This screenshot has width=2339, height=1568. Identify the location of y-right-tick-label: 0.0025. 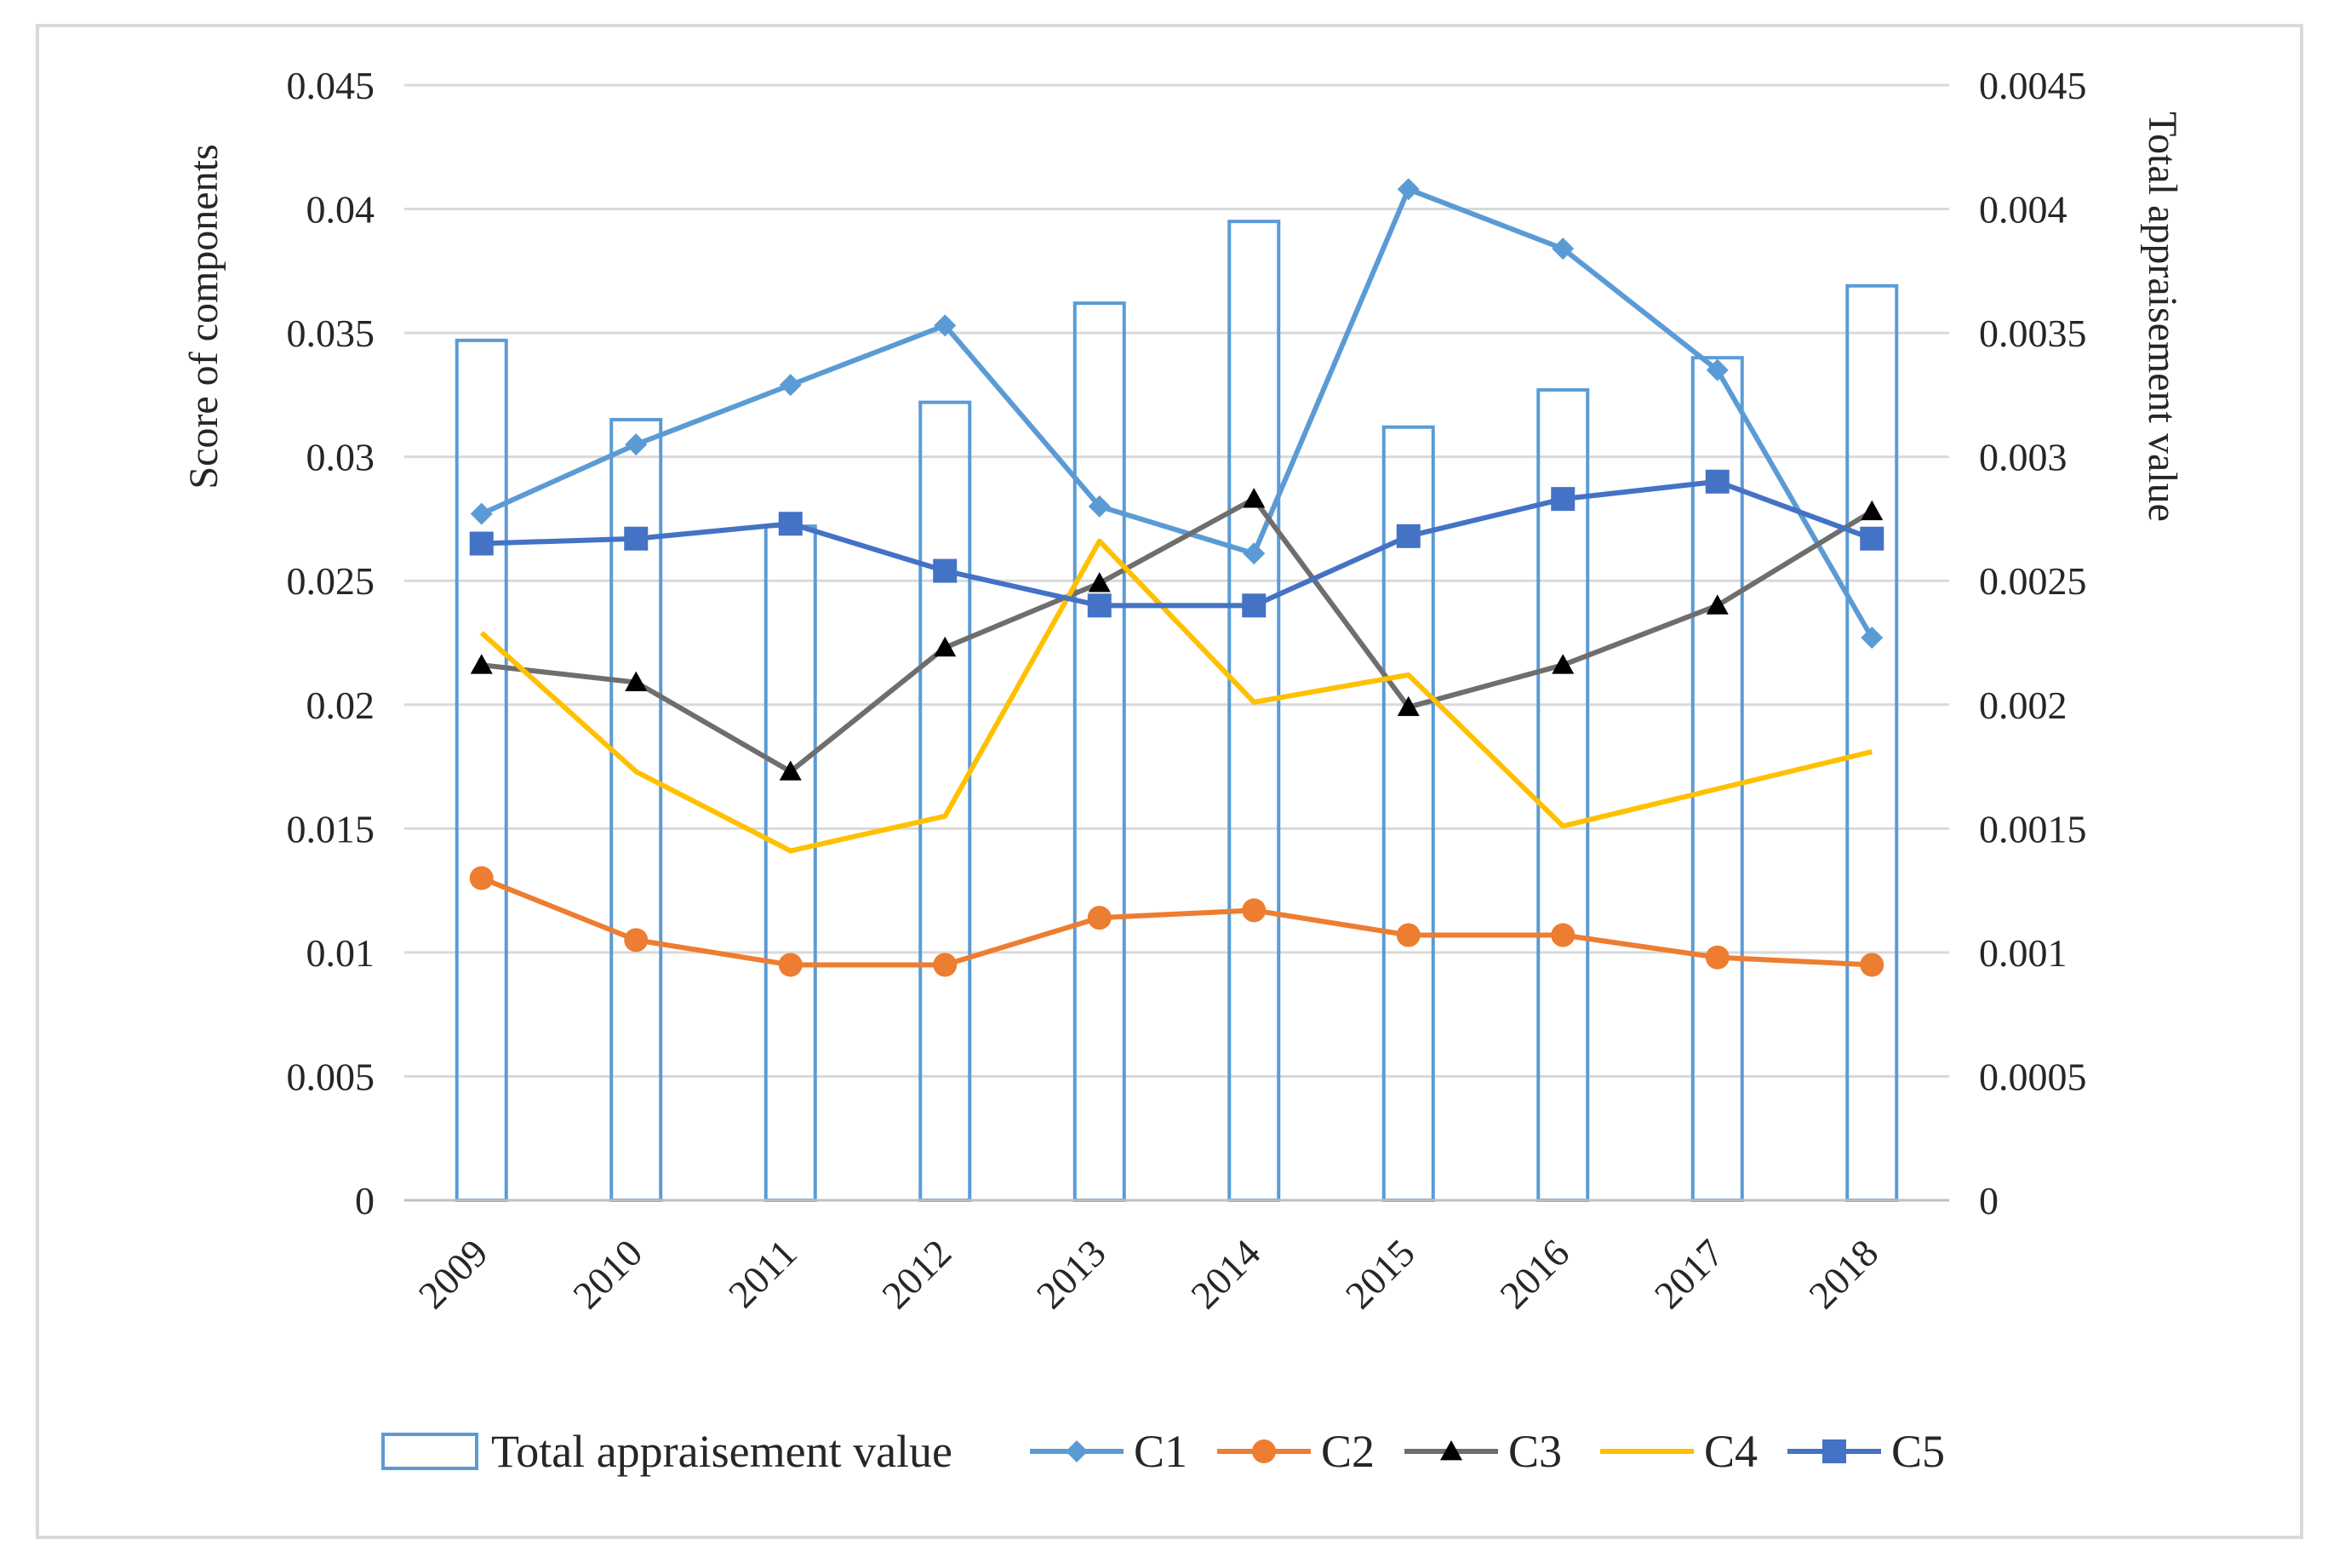
(2033, 581).